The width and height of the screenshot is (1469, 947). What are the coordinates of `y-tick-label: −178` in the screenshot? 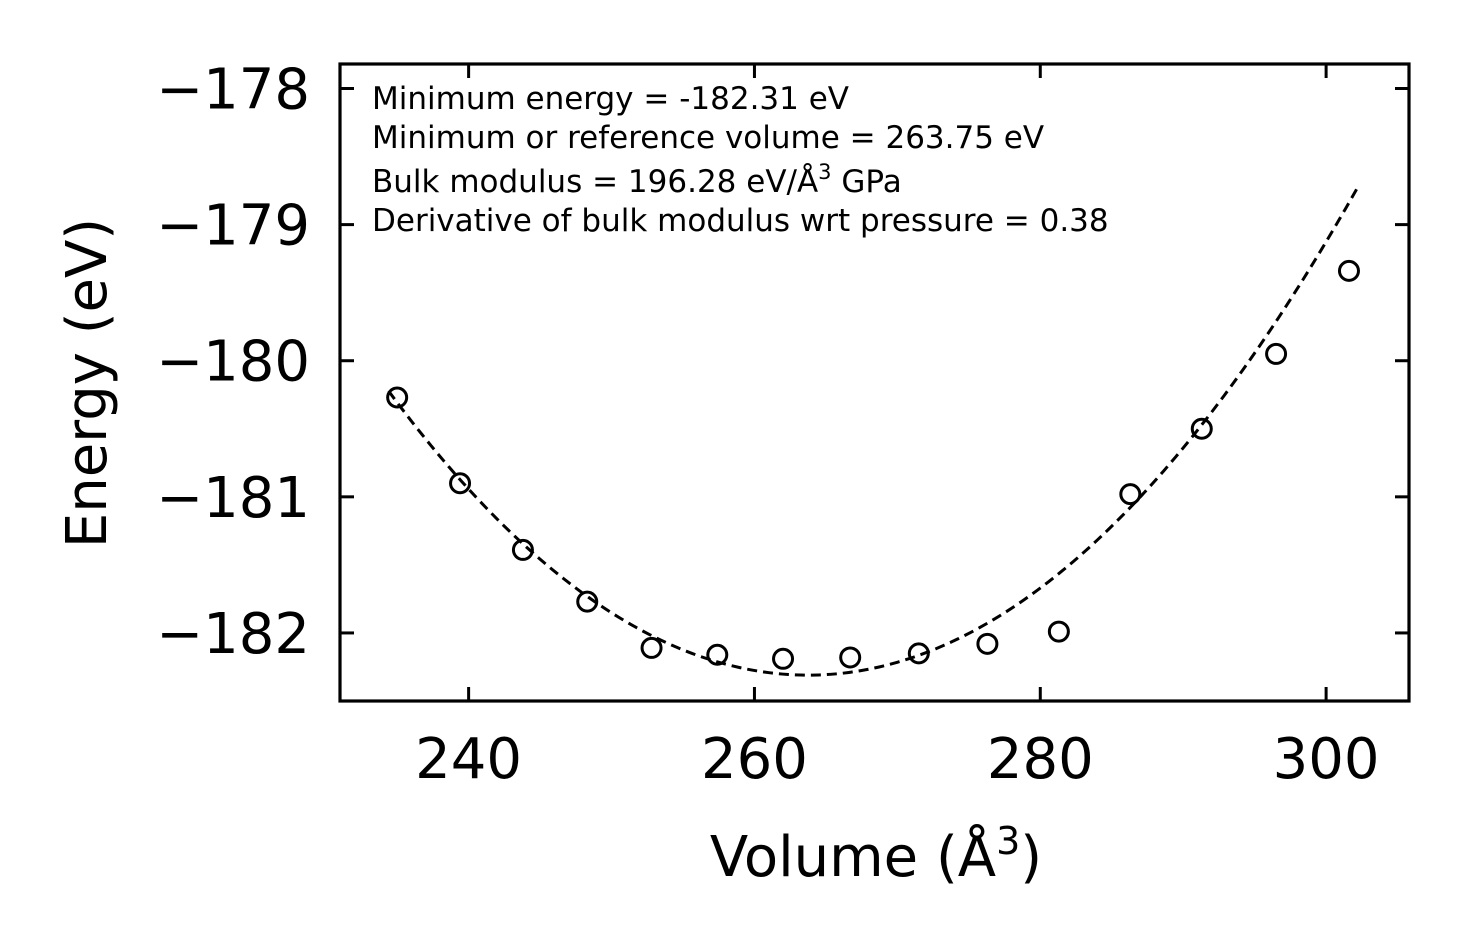 It's located at (233, 90).